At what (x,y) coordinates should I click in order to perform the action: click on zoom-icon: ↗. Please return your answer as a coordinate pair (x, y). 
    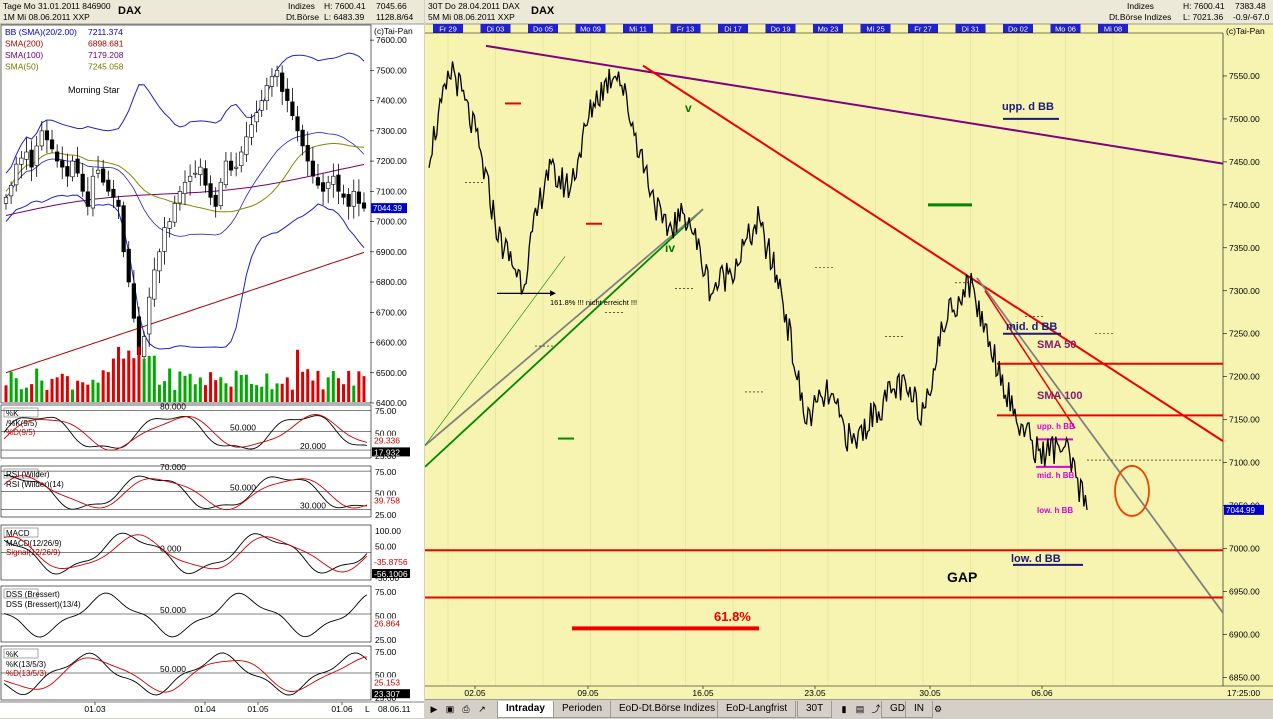
    Looking at the image, I should click on (482, 709).